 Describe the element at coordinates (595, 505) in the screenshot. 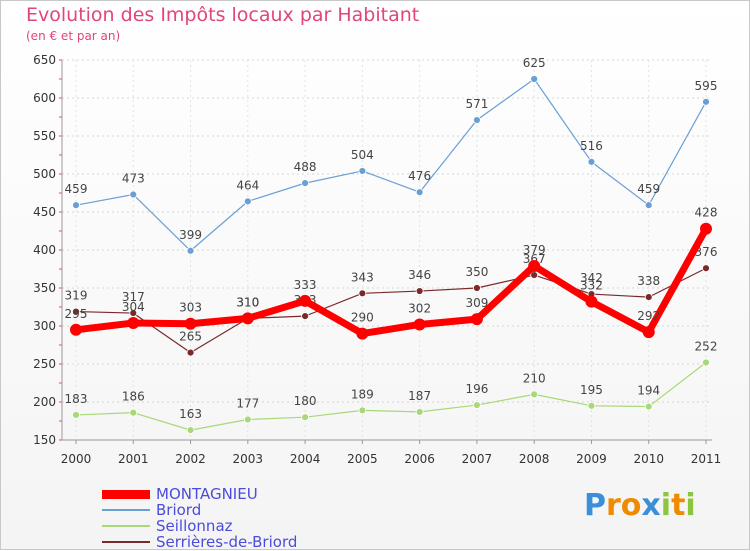

I see `logo-letter: P` at that location.